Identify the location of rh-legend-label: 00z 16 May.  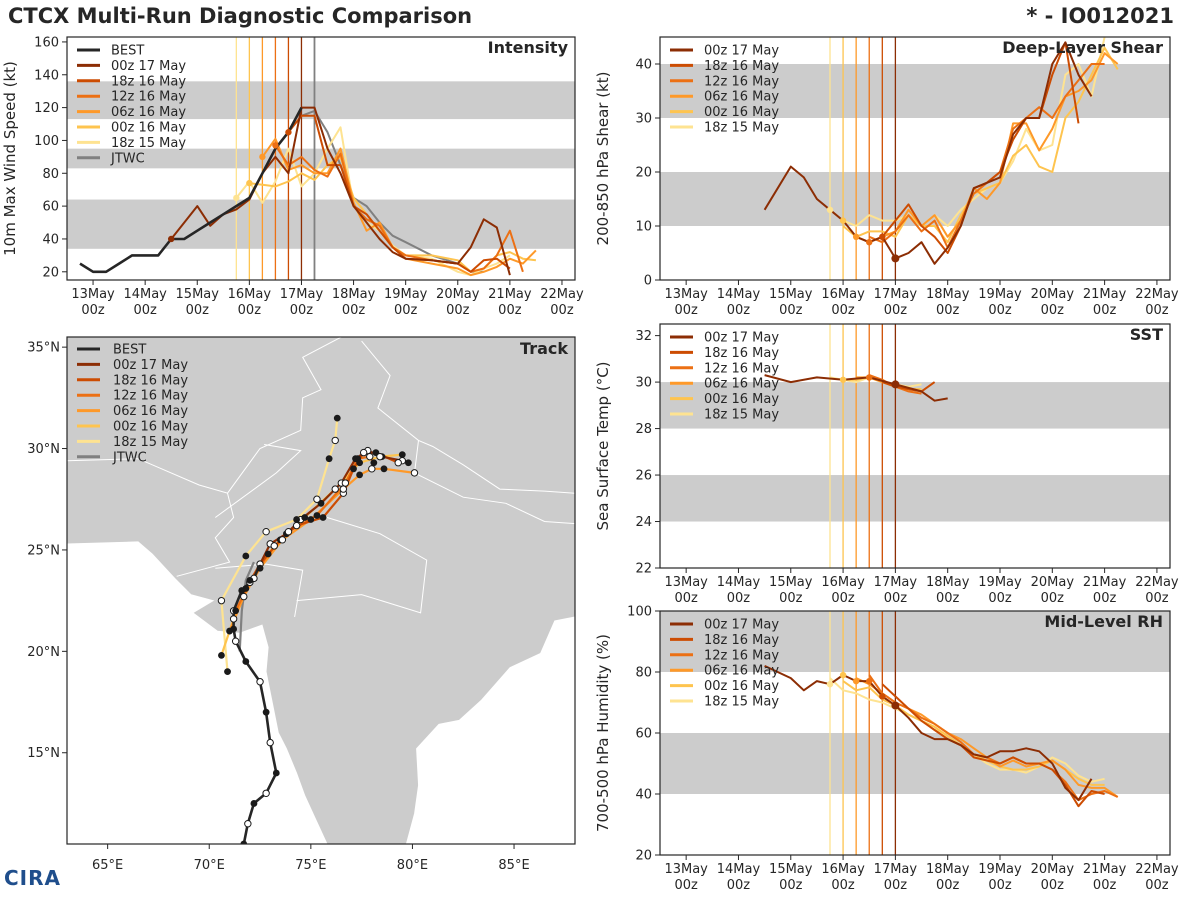
(741, 686).